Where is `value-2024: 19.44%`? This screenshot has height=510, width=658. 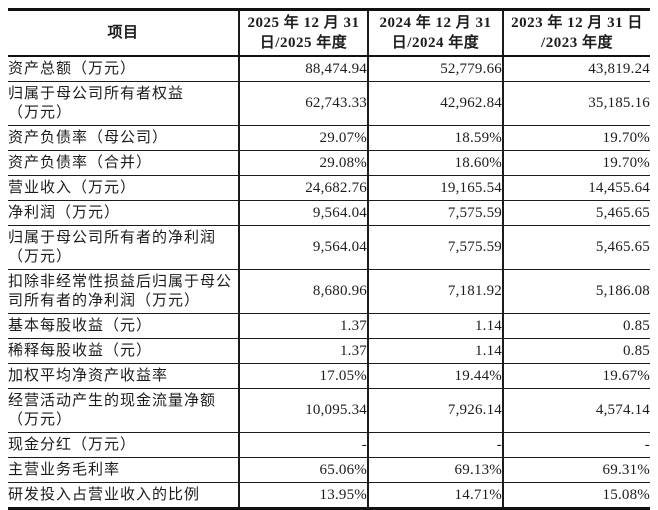
value-2024: 19.44% is located at coordinates (435, 376).